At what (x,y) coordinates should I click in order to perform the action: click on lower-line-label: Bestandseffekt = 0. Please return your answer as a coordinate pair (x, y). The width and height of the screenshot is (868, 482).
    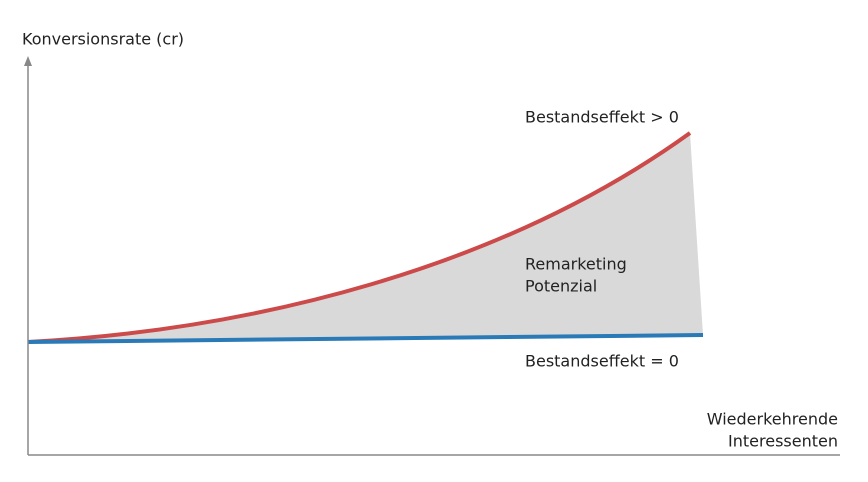
    Looking at the image, I should click on (602, 361).